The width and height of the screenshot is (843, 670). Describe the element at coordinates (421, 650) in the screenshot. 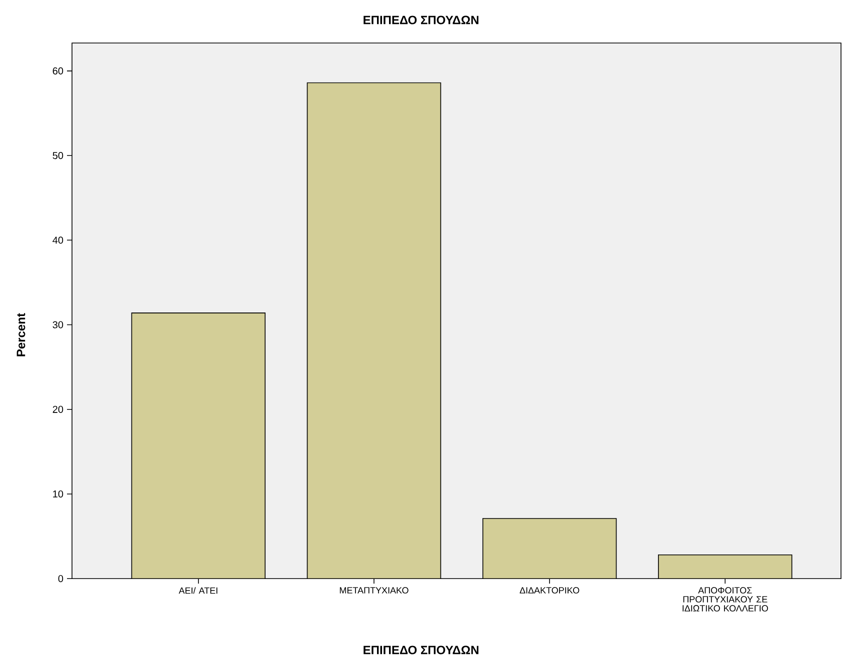

I see `x-axis-title: ΕΠΙΠΕΔΟ ΣΠΟΥΔΩΝ` at that location.